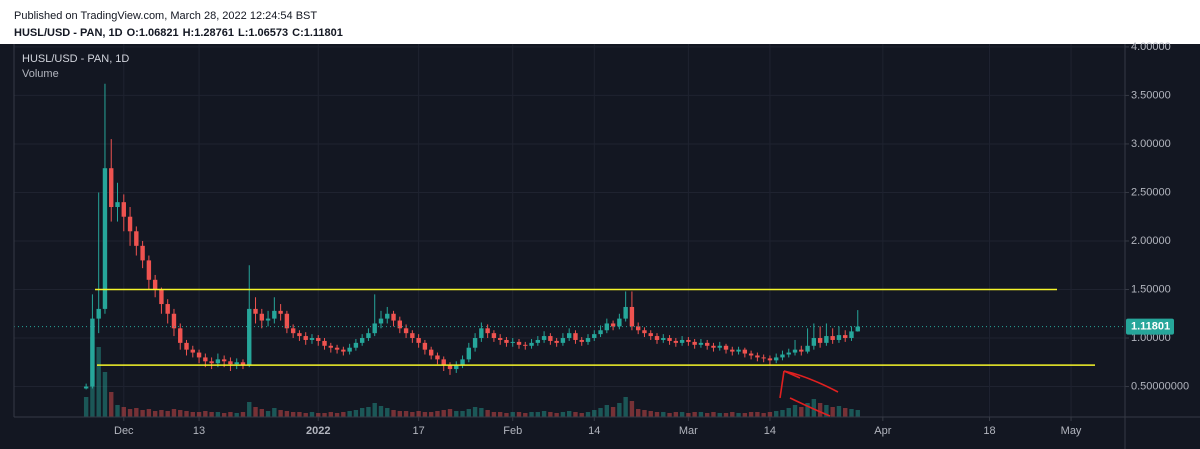 The image size is (1200, 449). Describe the element at coordinates (1151, 144) in the screenshot. I see `y-tick-label: 3.00000` at that location.